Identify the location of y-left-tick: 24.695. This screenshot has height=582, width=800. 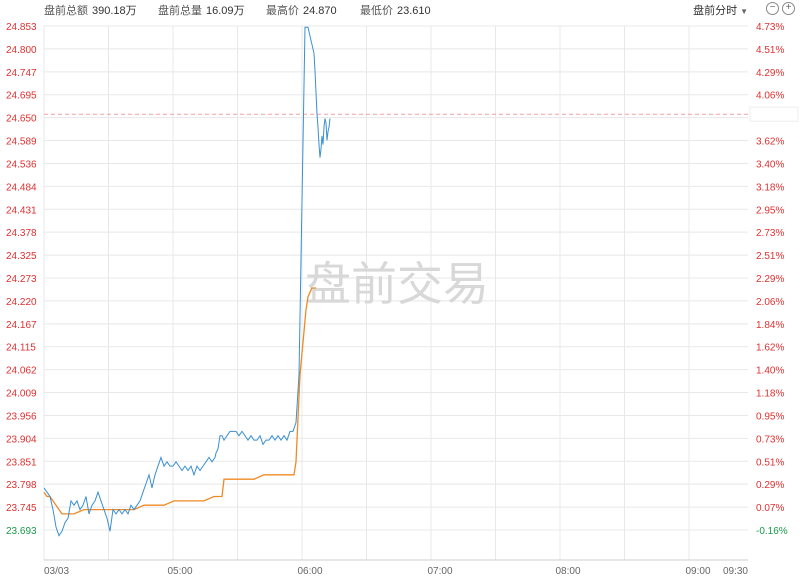
(21, 96).